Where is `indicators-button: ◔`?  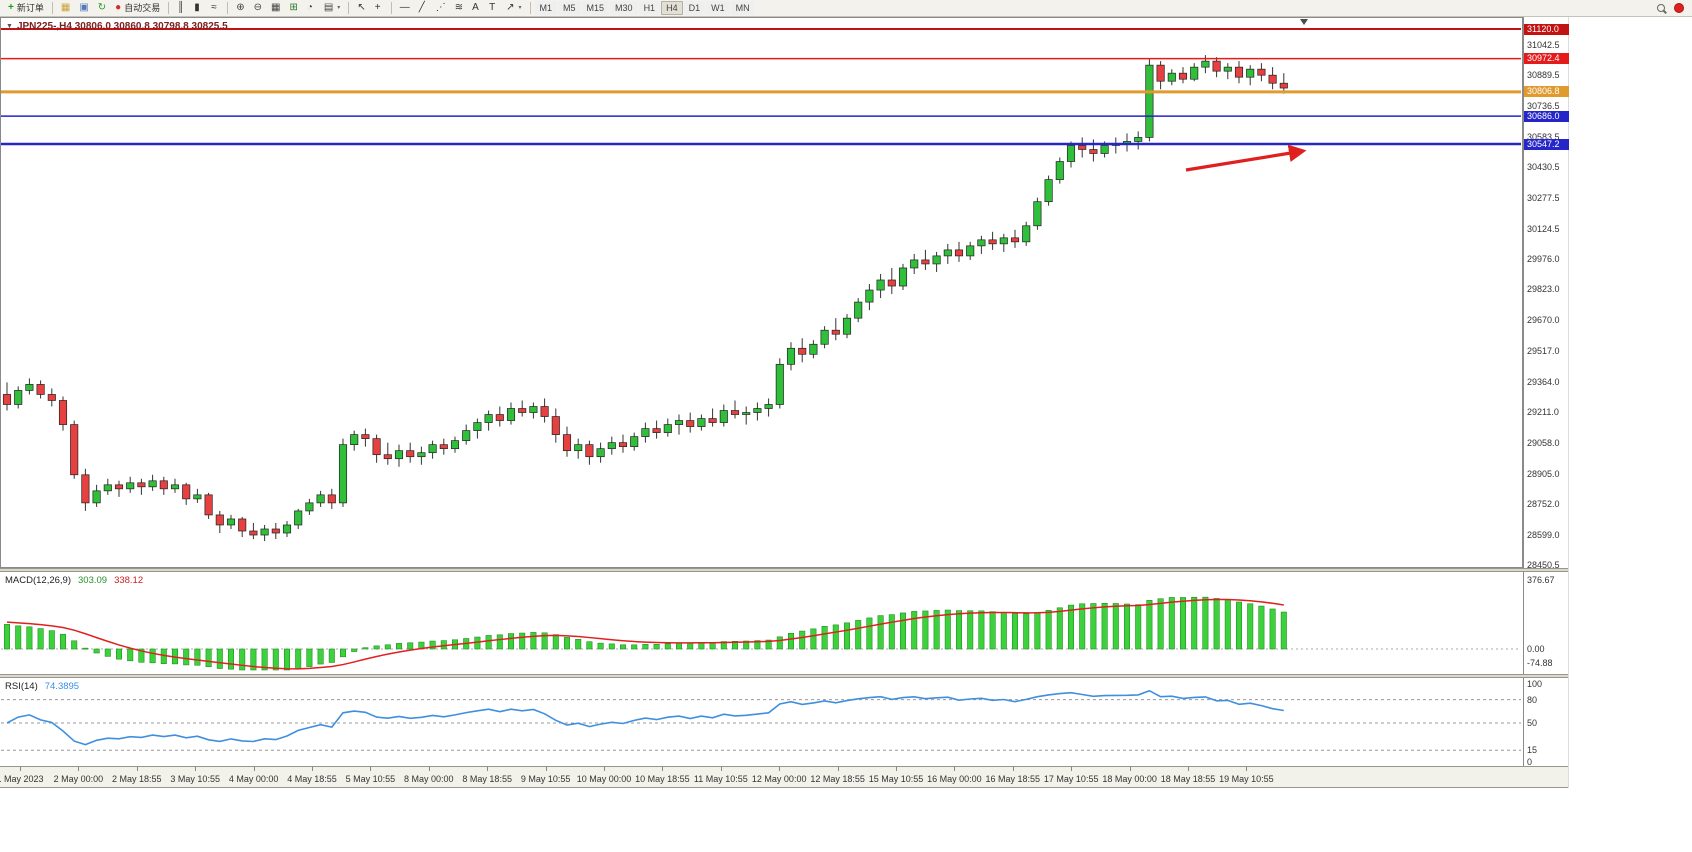 indicators-button: ◔ is located at coordinates (311, 8).